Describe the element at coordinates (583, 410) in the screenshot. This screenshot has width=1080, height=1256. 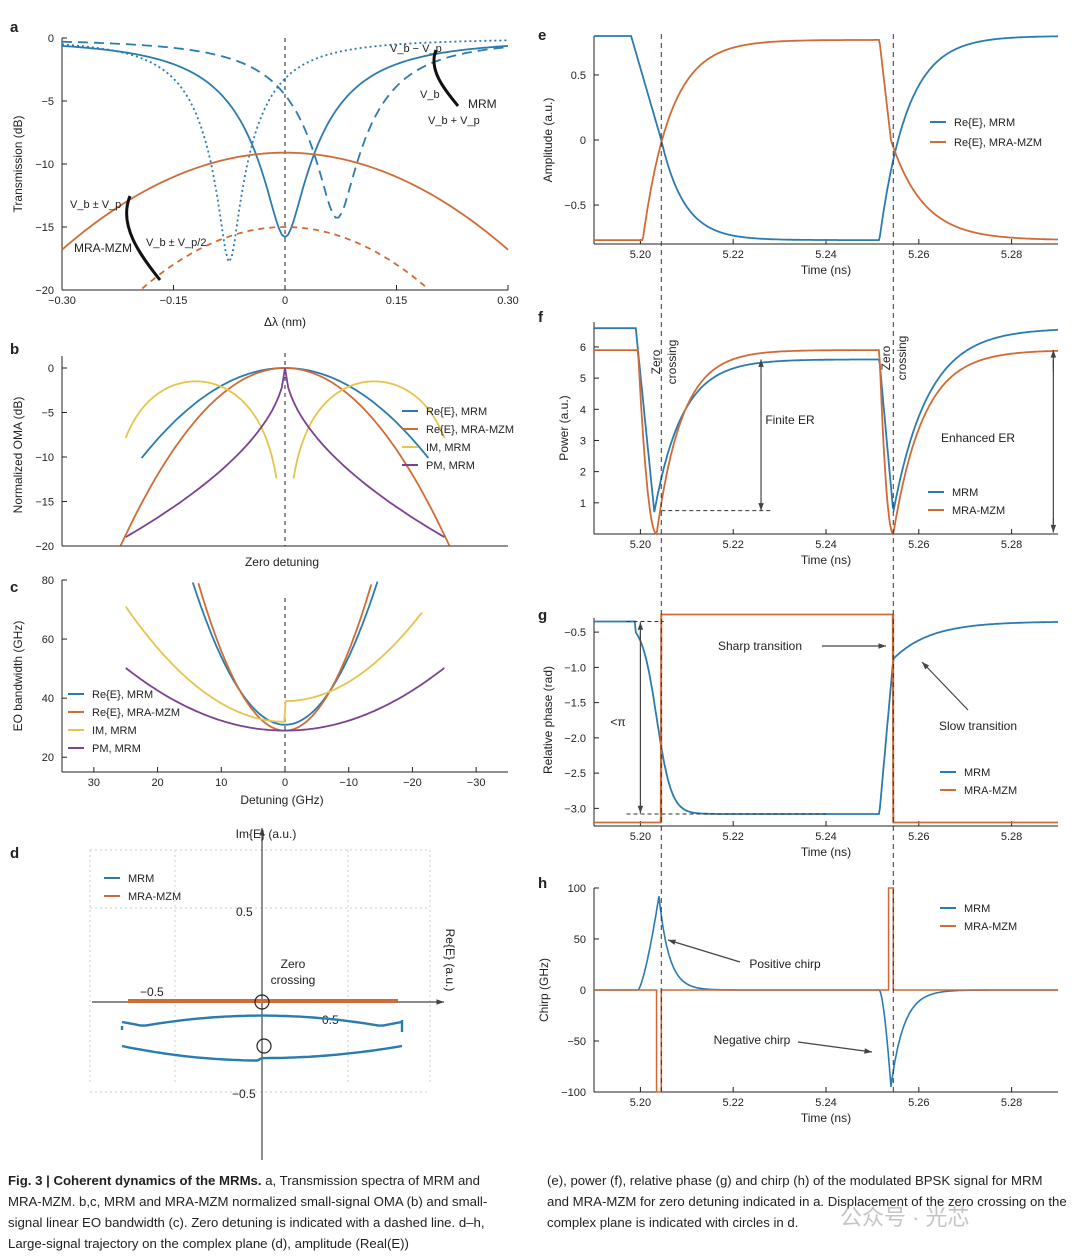
I see `f-ytick-label-2: 4` at that location.